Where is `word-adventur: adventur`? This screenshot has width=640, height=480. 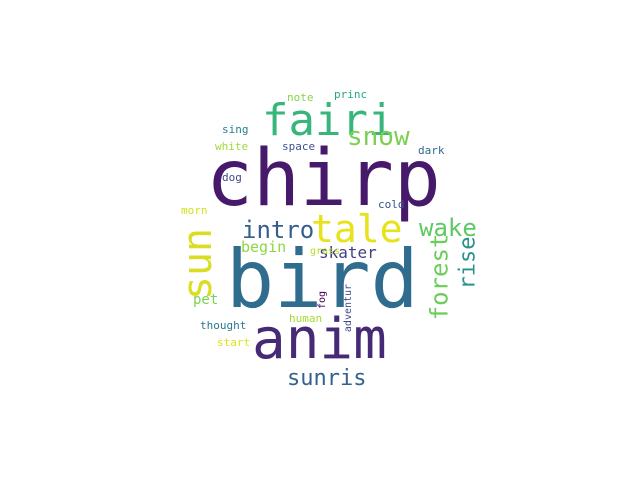 word-adventur: adventur is located at coordinates (349, 308).